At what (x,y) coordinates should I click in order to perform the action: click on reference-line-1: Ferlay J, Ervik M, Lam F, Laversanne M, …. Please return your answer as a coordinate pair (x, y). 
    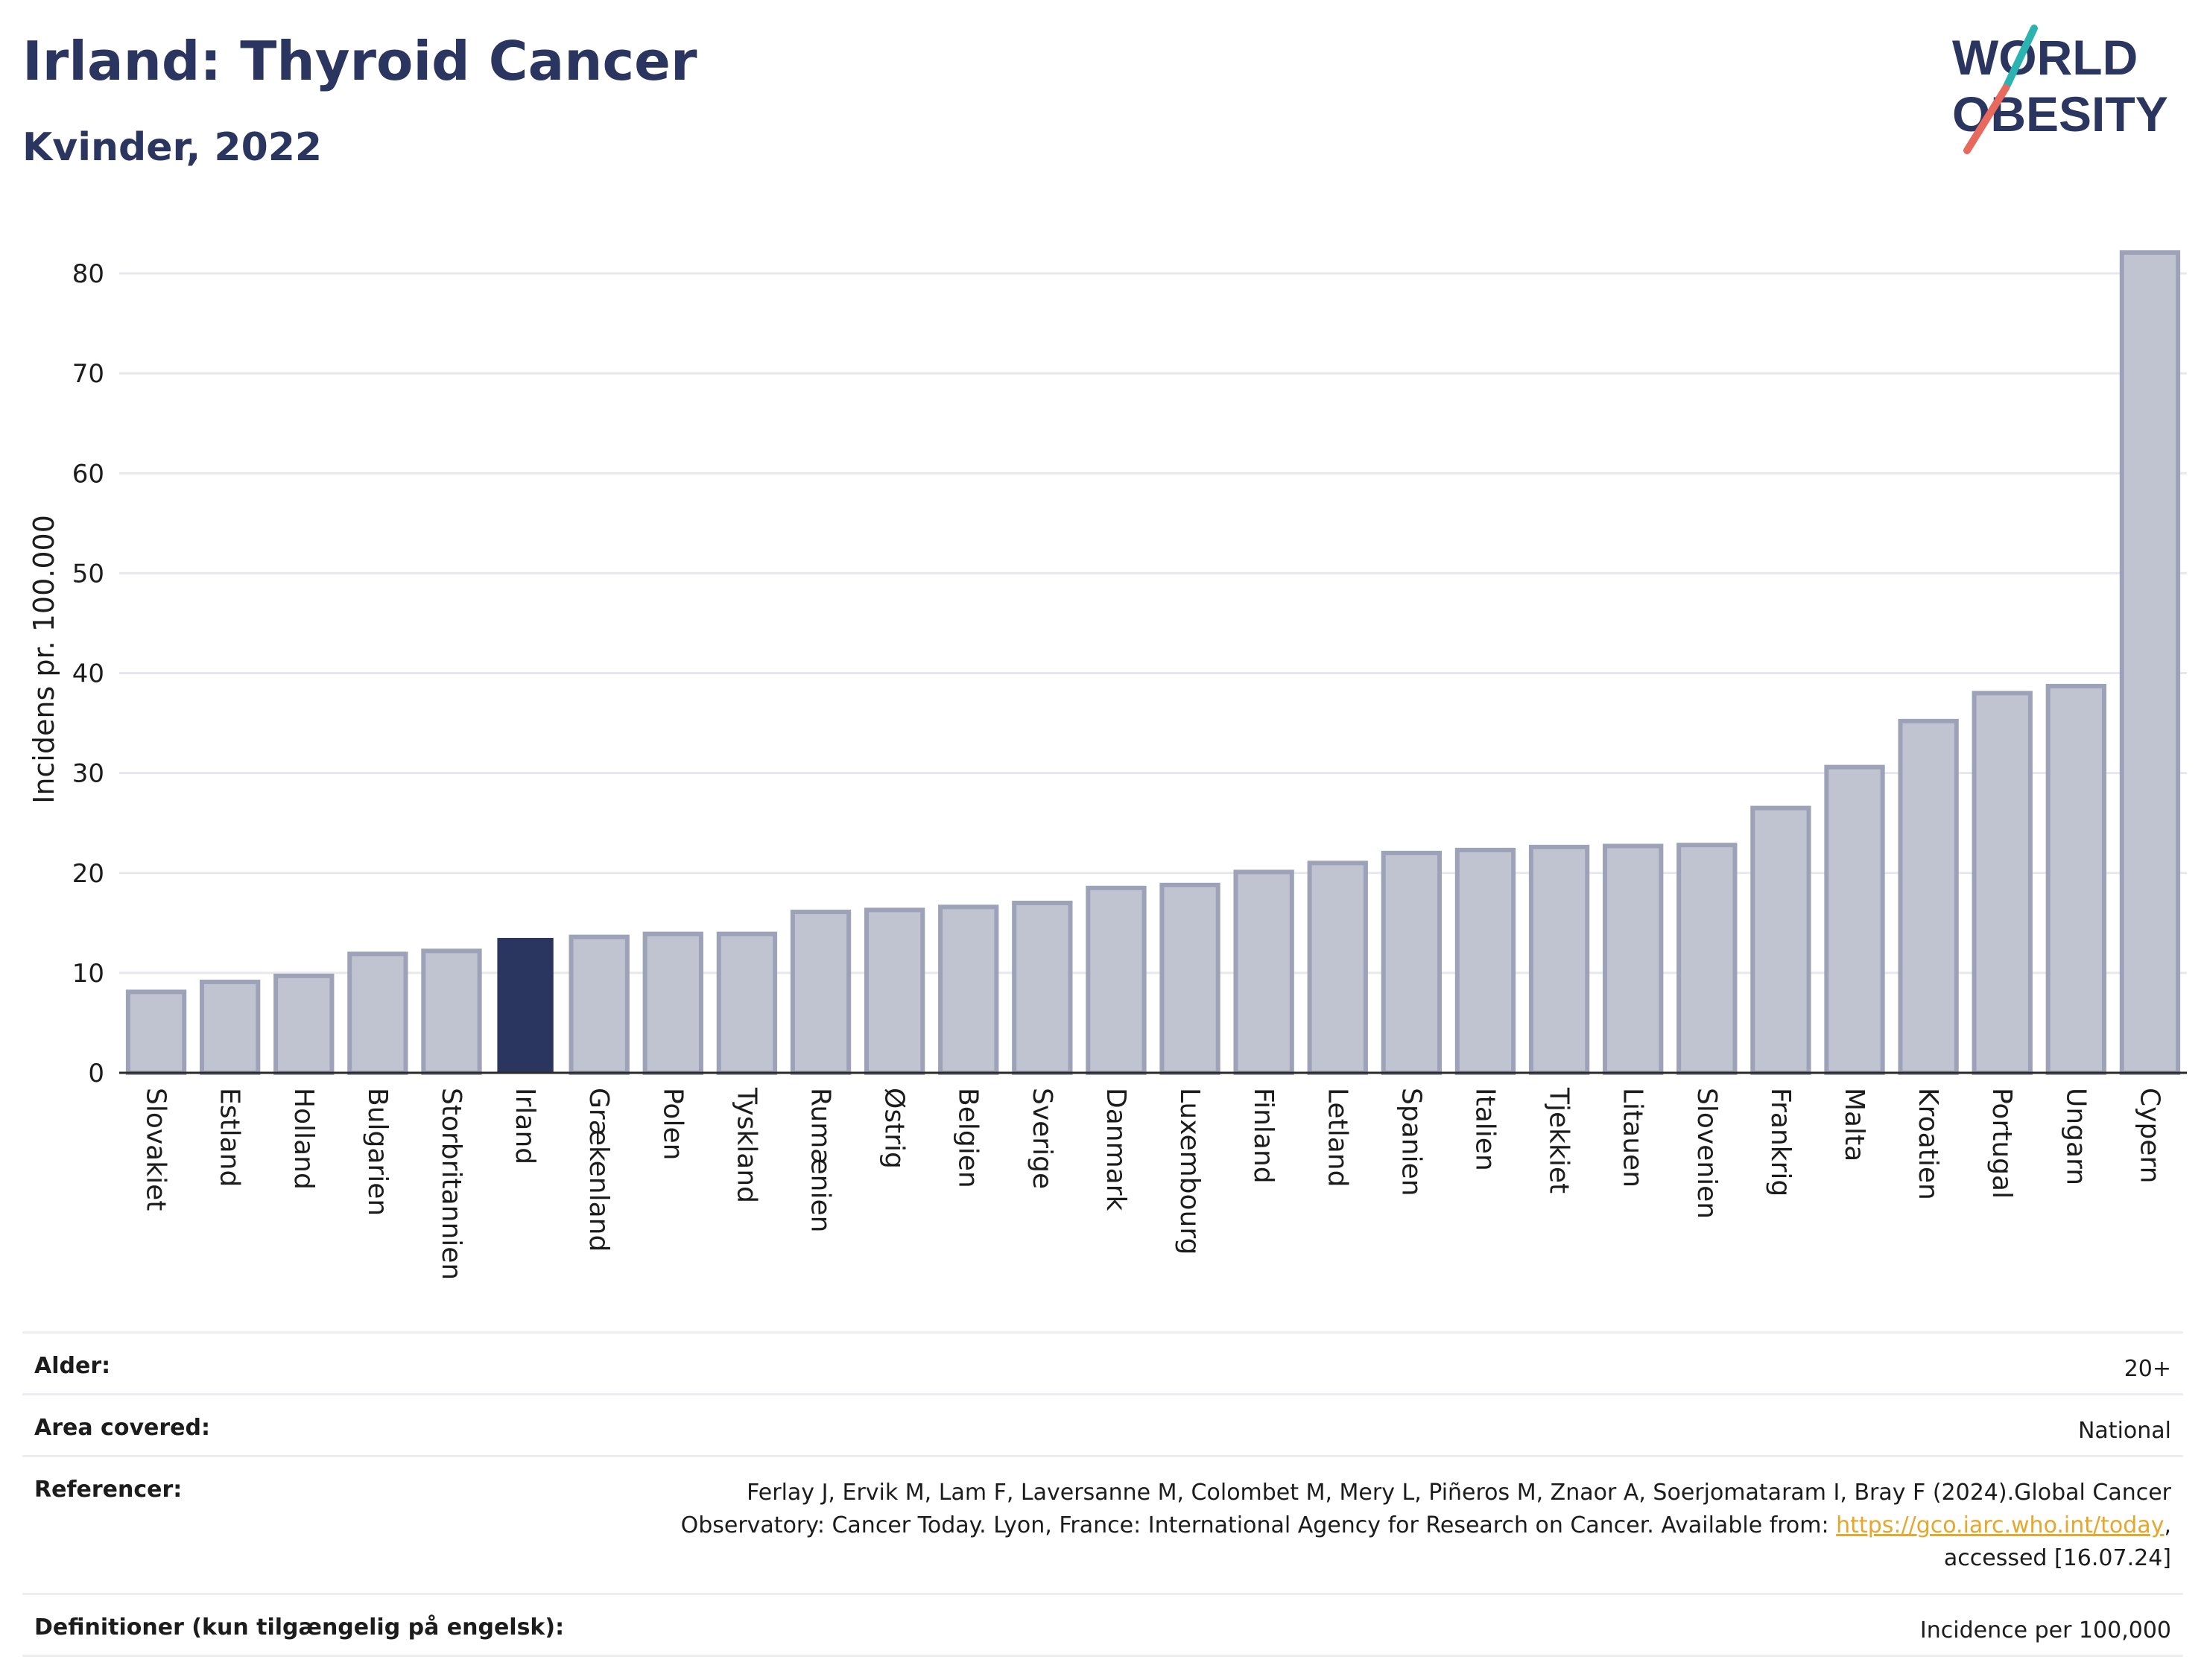
    Looking at the image, I should click on (1459, 1493).